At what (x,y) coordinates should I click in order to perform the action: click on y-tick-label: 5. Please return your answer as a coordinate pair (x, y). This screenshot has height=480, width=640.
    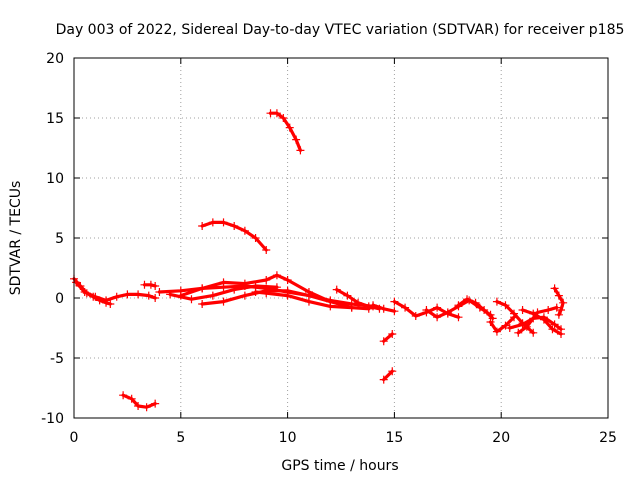
    Looking at the image, I should click on (59, 239).